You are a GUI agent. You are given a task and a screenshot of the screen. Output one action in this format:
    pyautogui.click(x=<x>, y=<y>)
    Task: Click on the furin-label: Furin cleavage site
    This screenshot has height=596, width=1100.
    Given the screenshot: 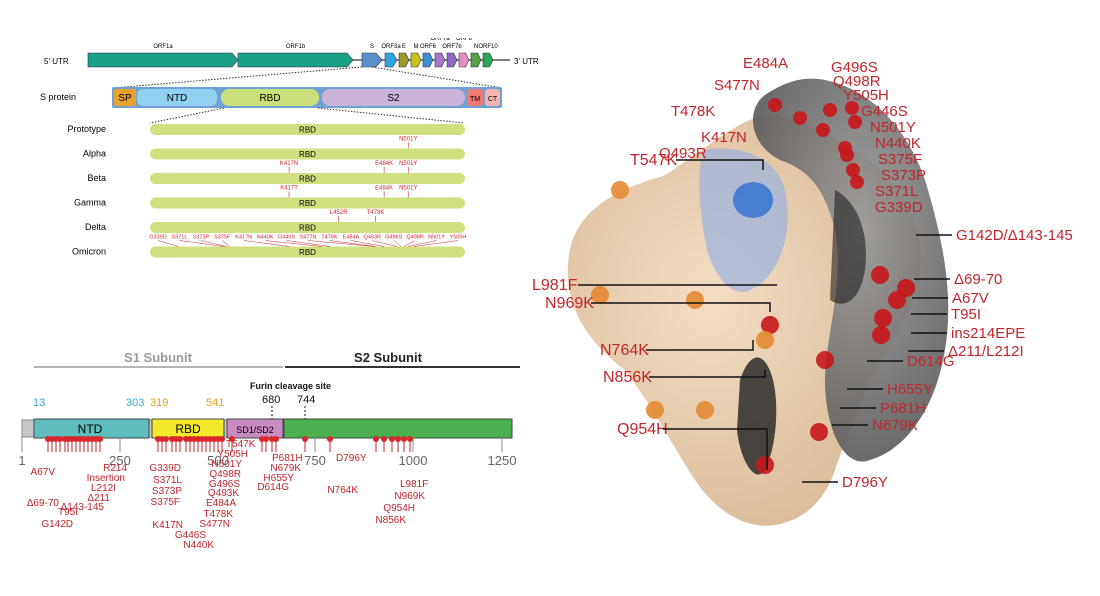 What is the action you would take?
    pyautogui.click(x=290, y=386)
    